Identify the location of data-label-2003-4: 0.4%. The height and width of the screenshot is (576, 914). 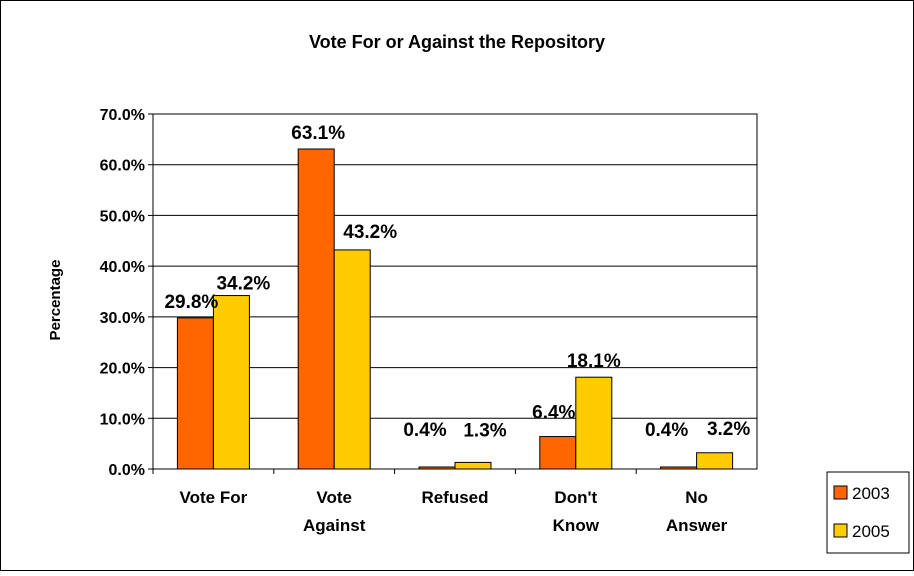
(666, 430).